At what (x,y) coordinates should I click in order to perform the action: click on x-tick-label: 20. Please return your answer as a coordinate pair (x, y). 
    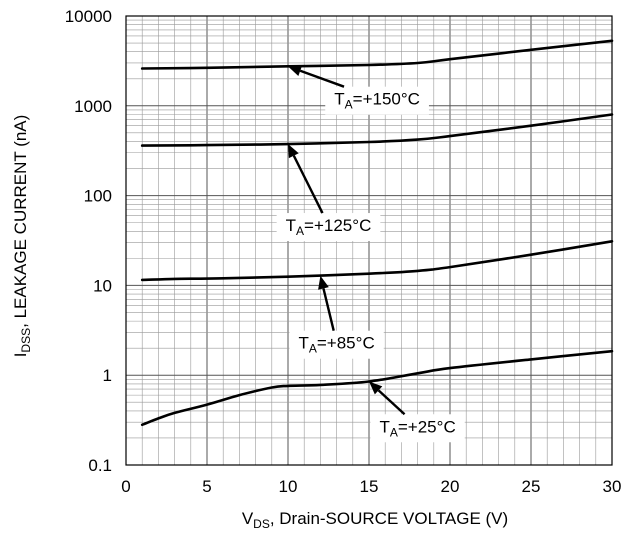
    Looking at the image, I should click on (450, 486).